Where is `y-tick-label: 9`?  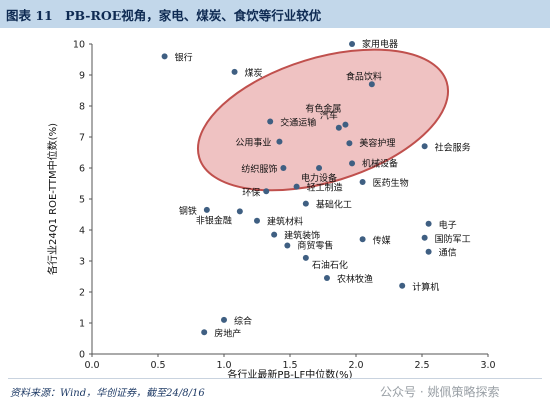
y-tick-label: 9 is located at coordinates (82, 76).